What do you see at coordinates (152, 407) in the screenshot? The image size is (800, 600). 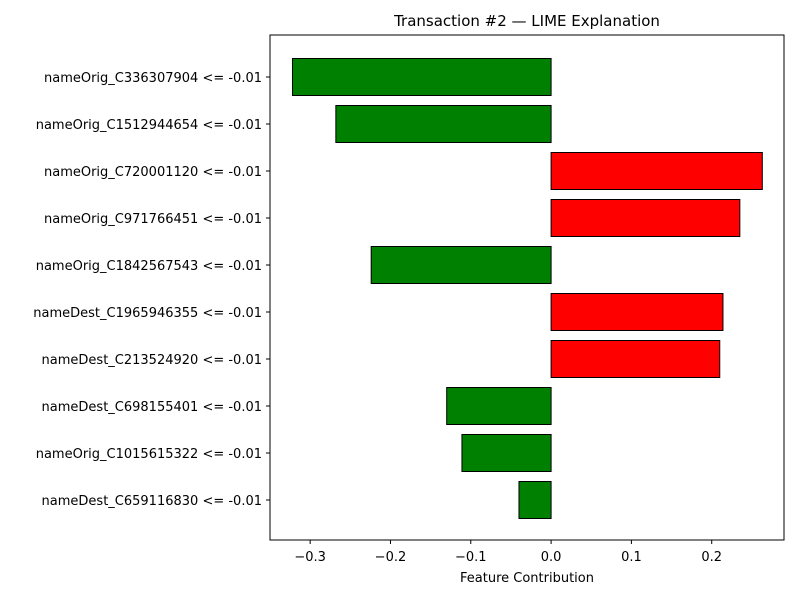 I see `y-tick-label: nameDest_C698155401 <= -0.01` at bounding box center [152, 407].